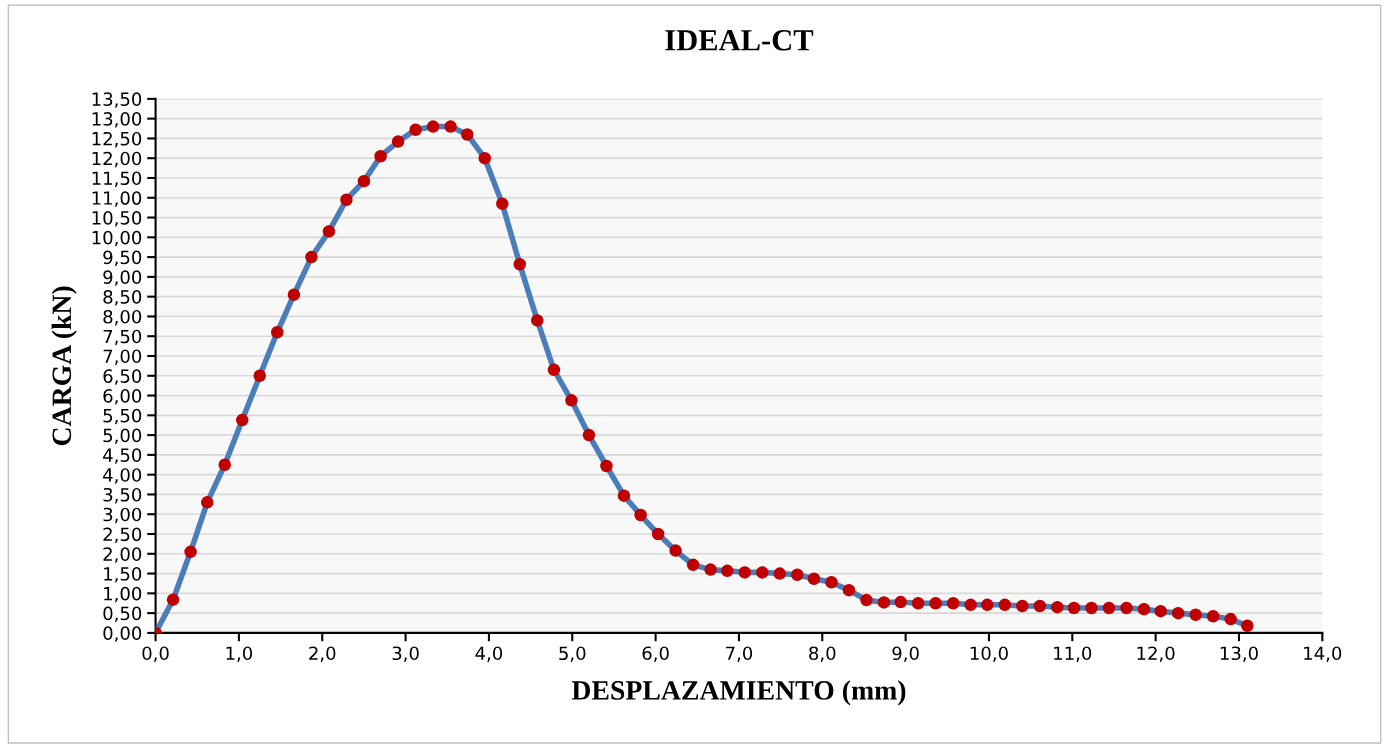 Image resolution: width=1389 pixels, height=749 pixels. I want to click on x-tick-label: 6,0, so click(655, 654).